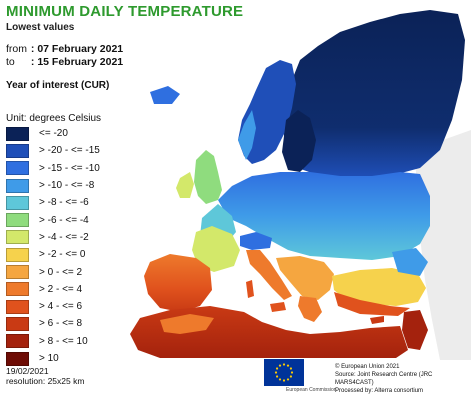 The width and height of the screenshot is (471, 405). I want to click on region-turkey, so click(379, 287).